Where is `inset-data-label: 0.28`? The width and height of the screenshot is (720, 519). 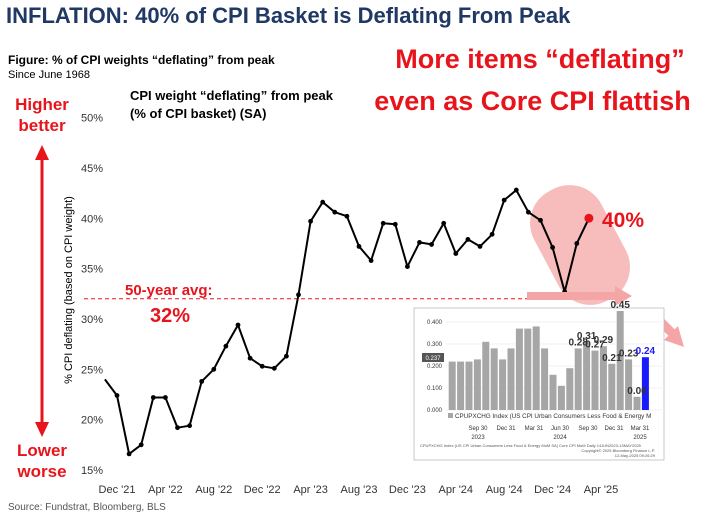 inset-data-label: 0.28 is located at coordinates (578, 342).